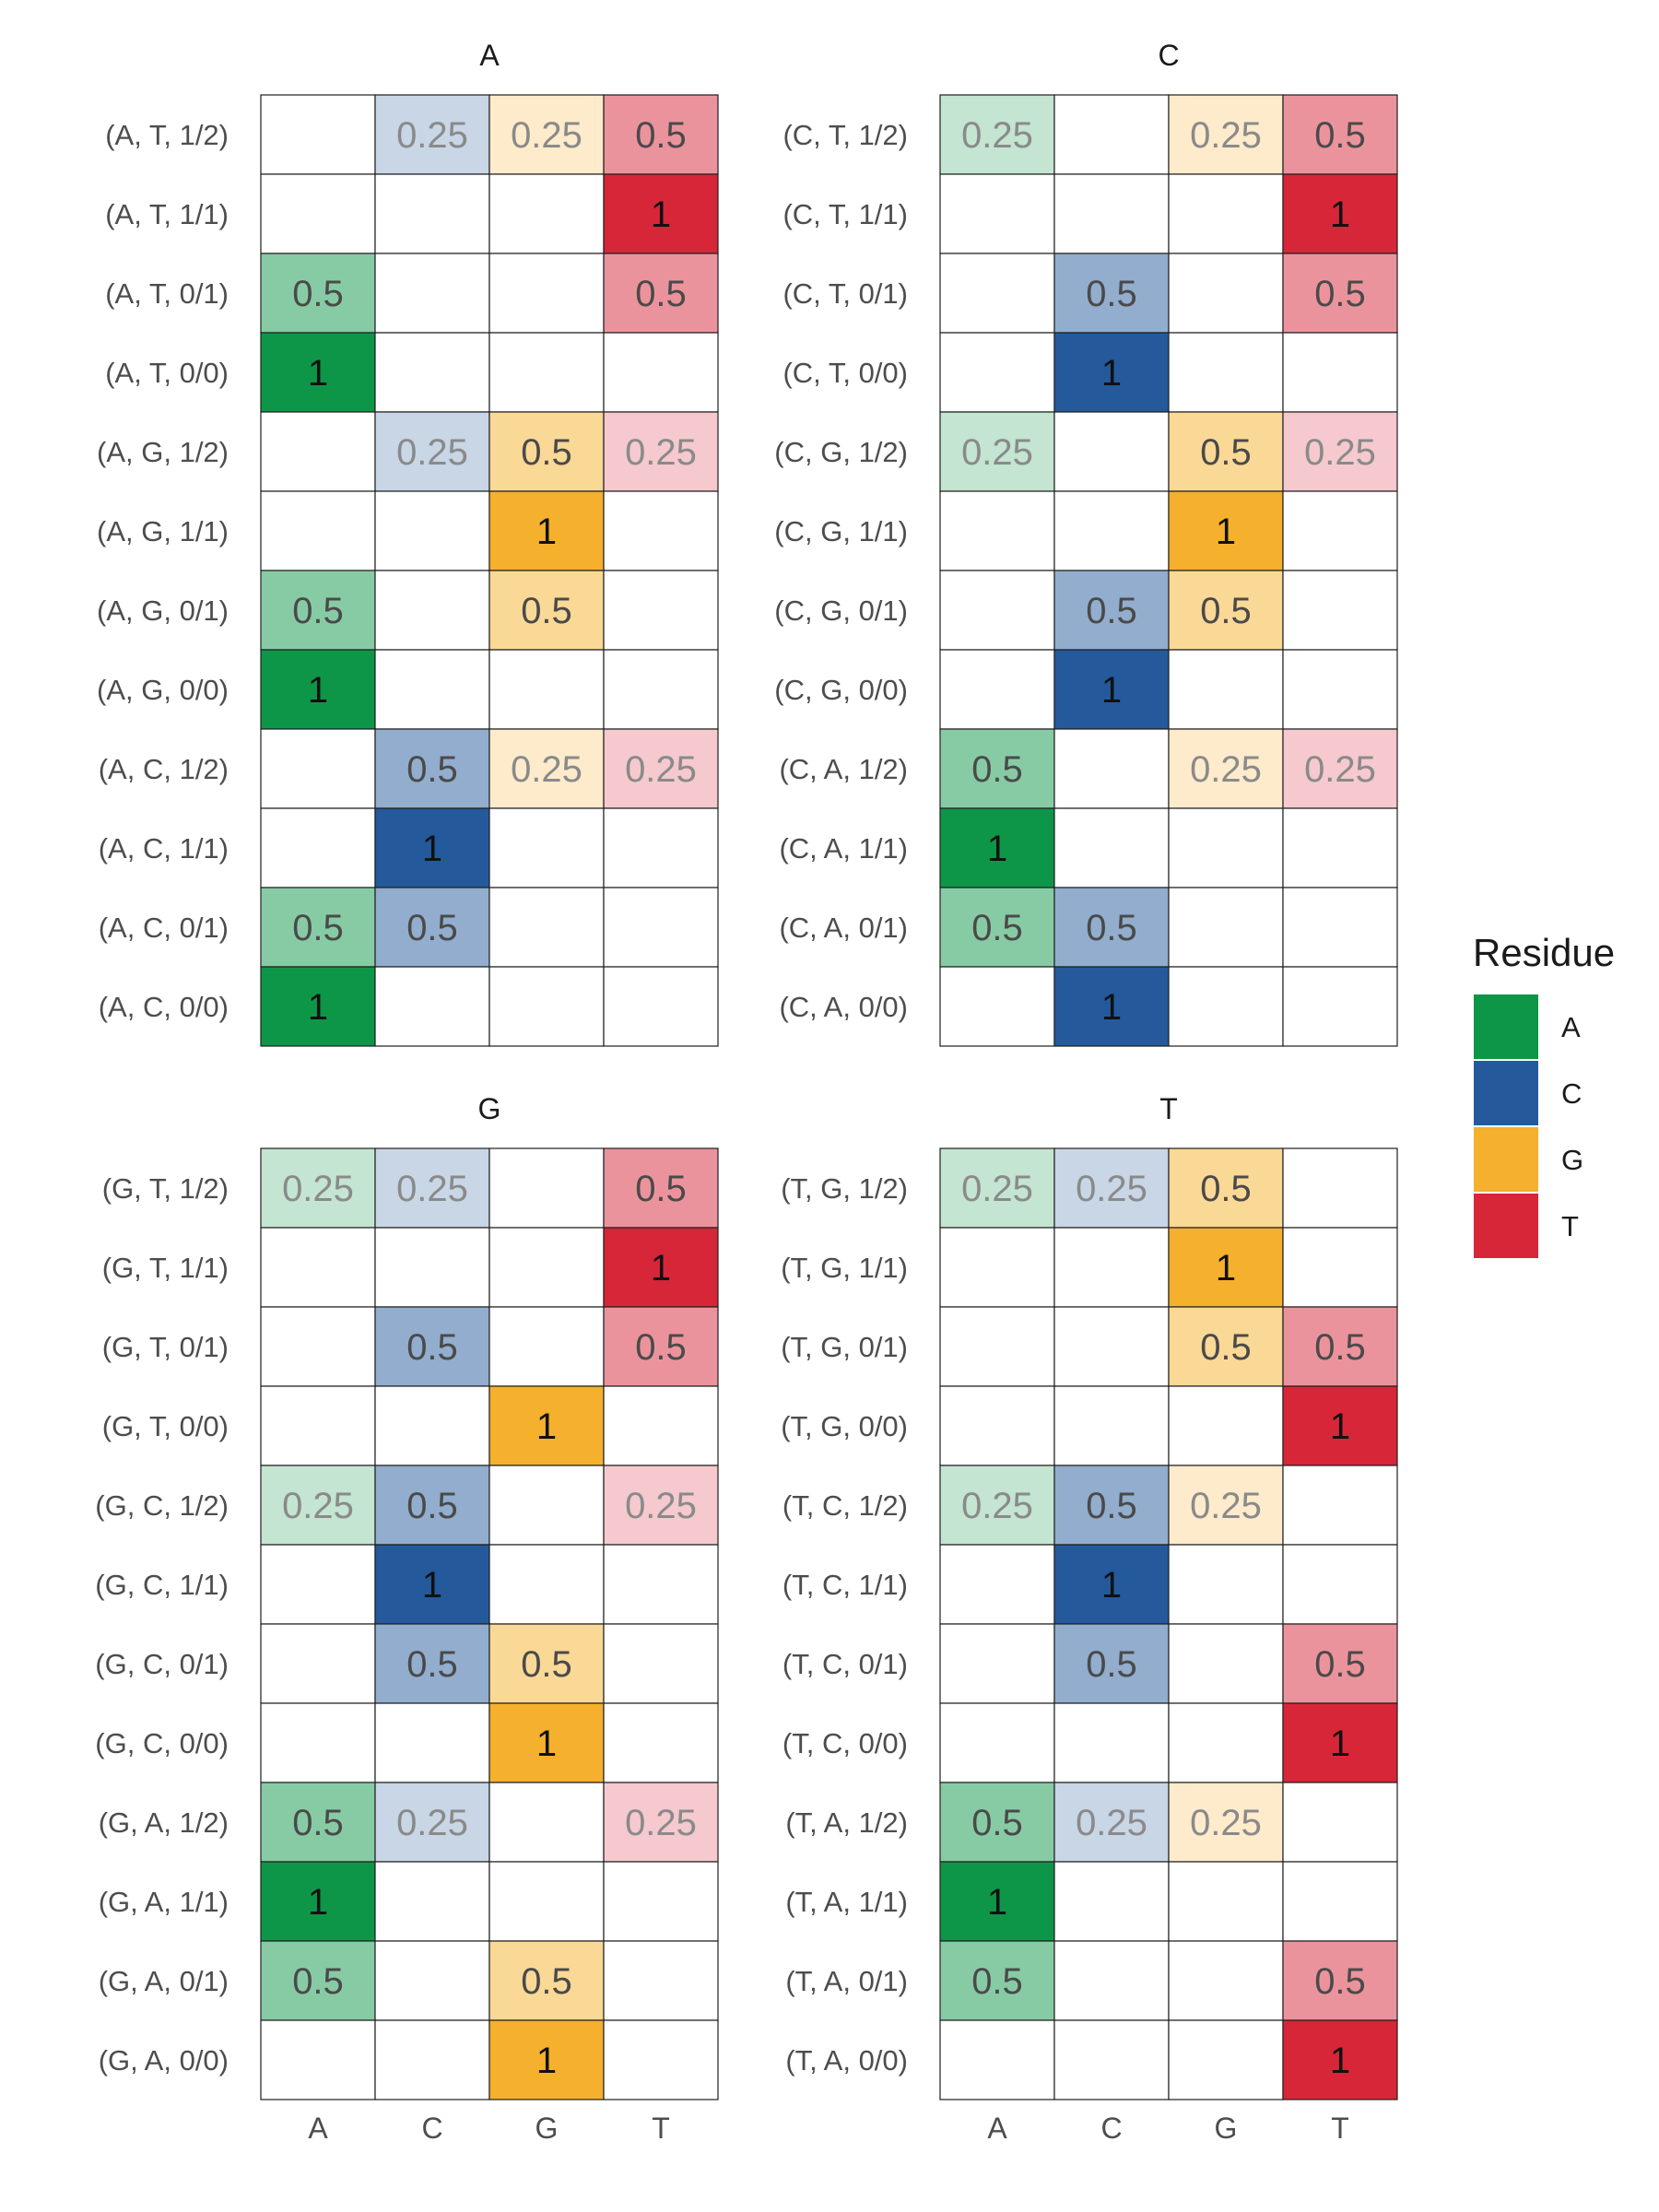 This screenshot has width=1659, height=2212. What do you see at coordinates (1543, 1095) in the screenshot?
I see `legend: Residue A C G T` at bounding box center [1543, 1095].